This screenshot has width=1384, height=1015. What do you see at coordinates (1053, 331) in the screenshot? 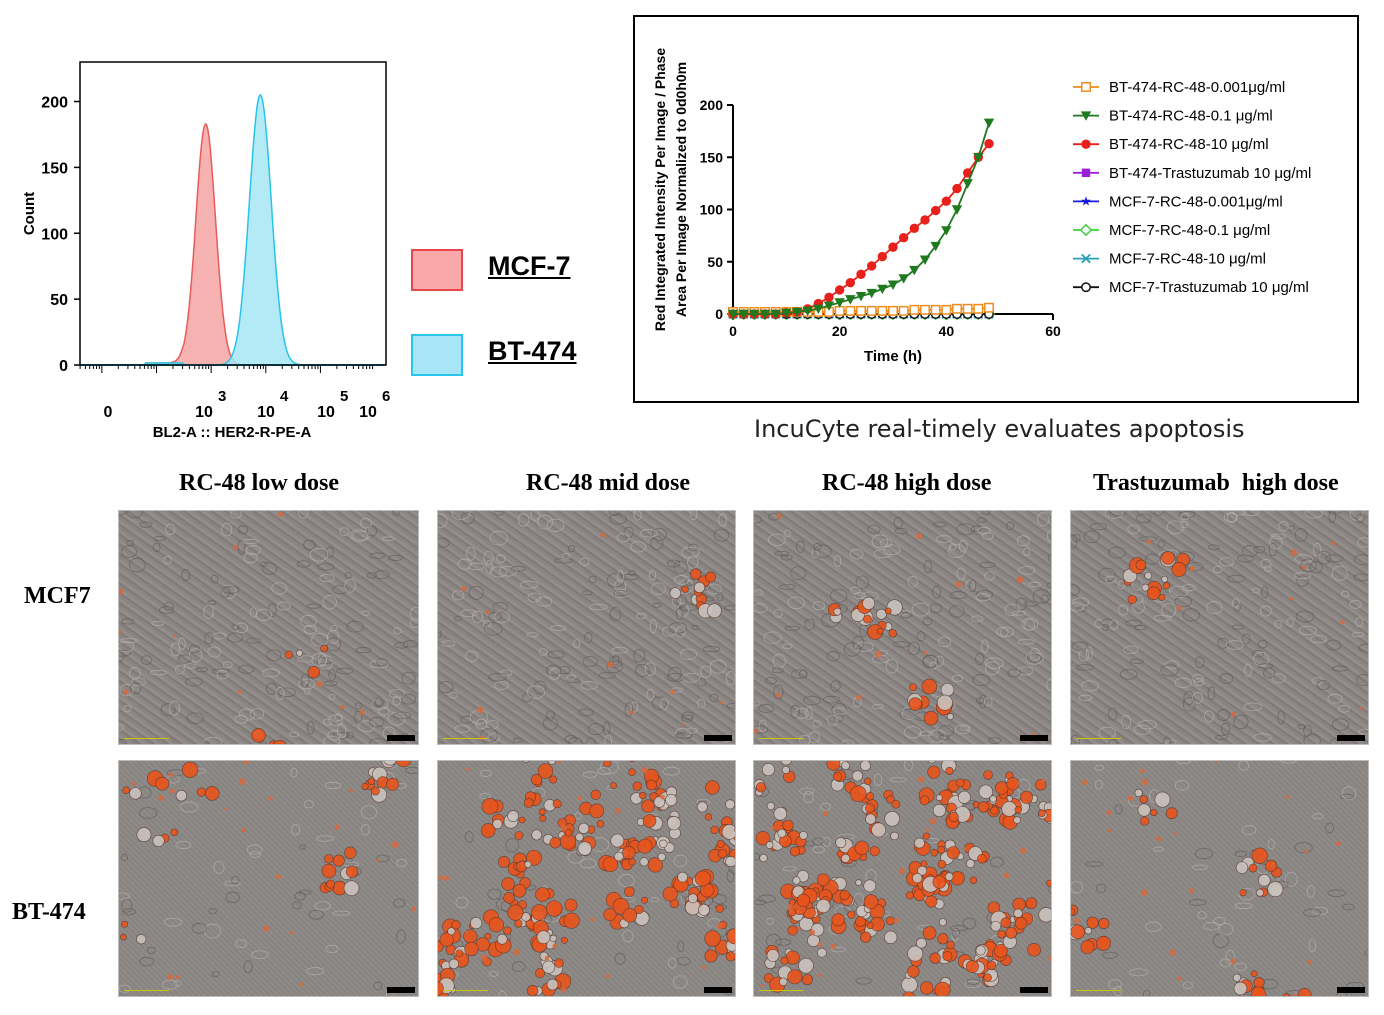
I see `incucyte-xtick-label: 60` at bounding box center [1053, 331].